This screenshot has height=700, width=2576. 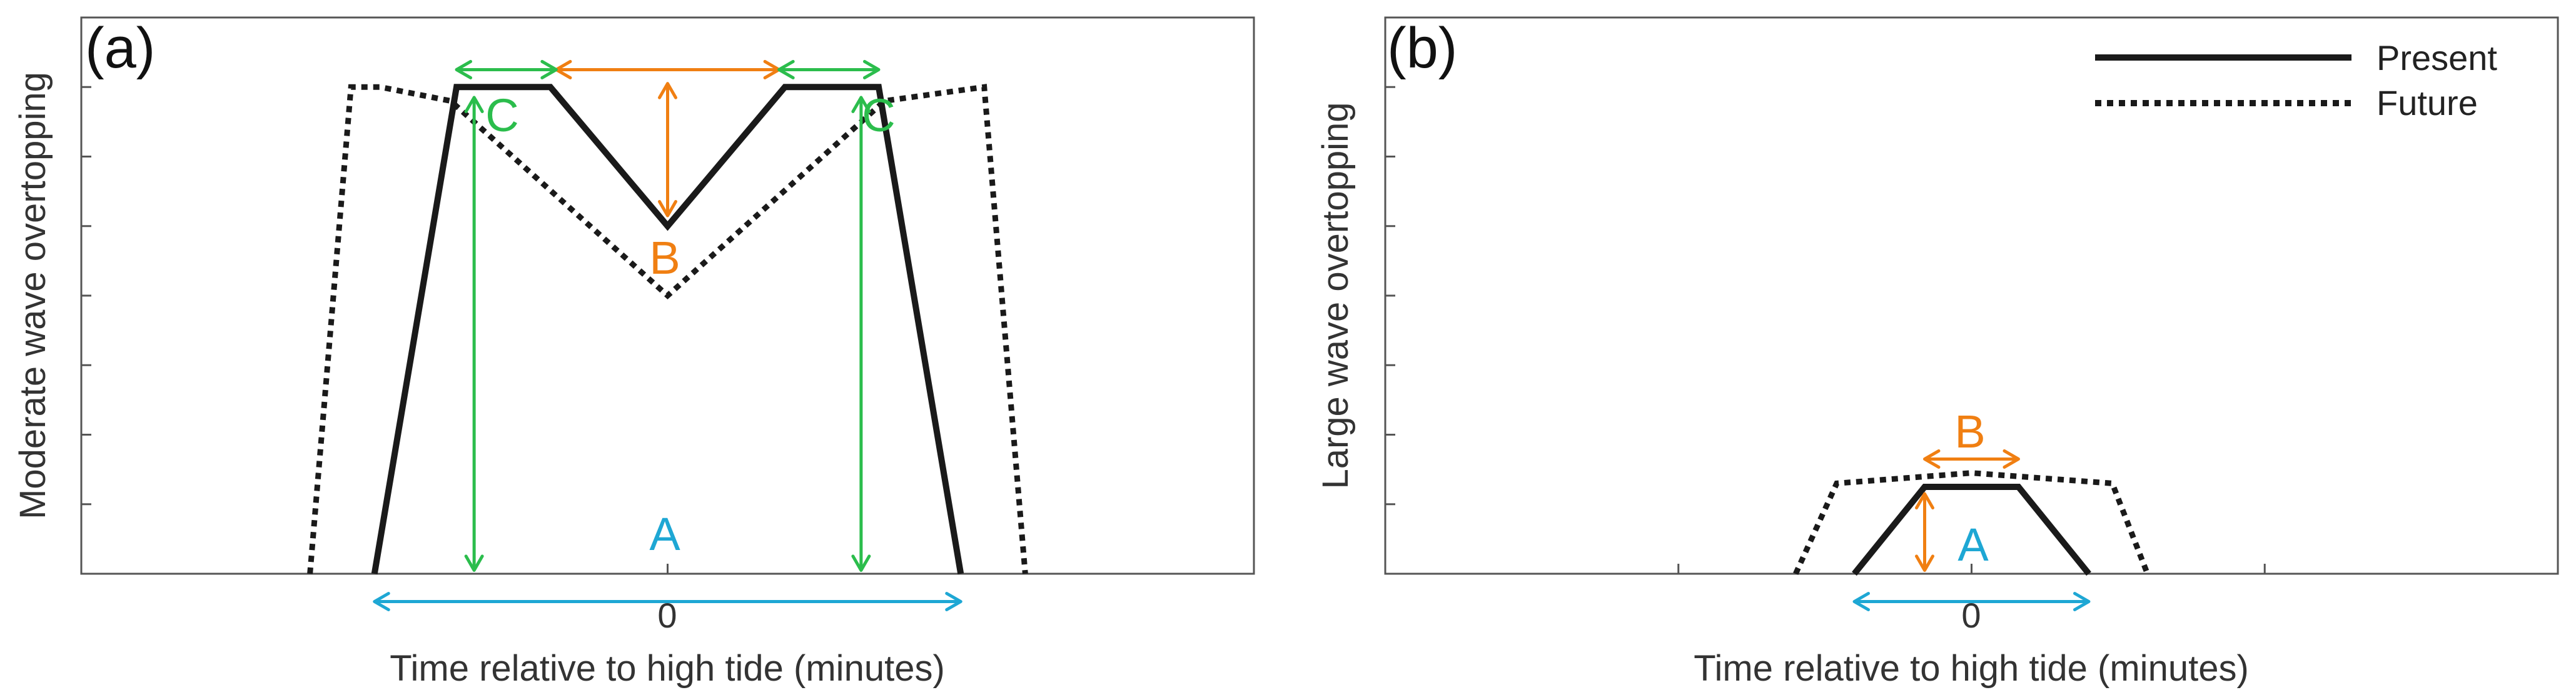 I want to click on annotation-arrow-a-2-head-start, so click(x=667, y=90).